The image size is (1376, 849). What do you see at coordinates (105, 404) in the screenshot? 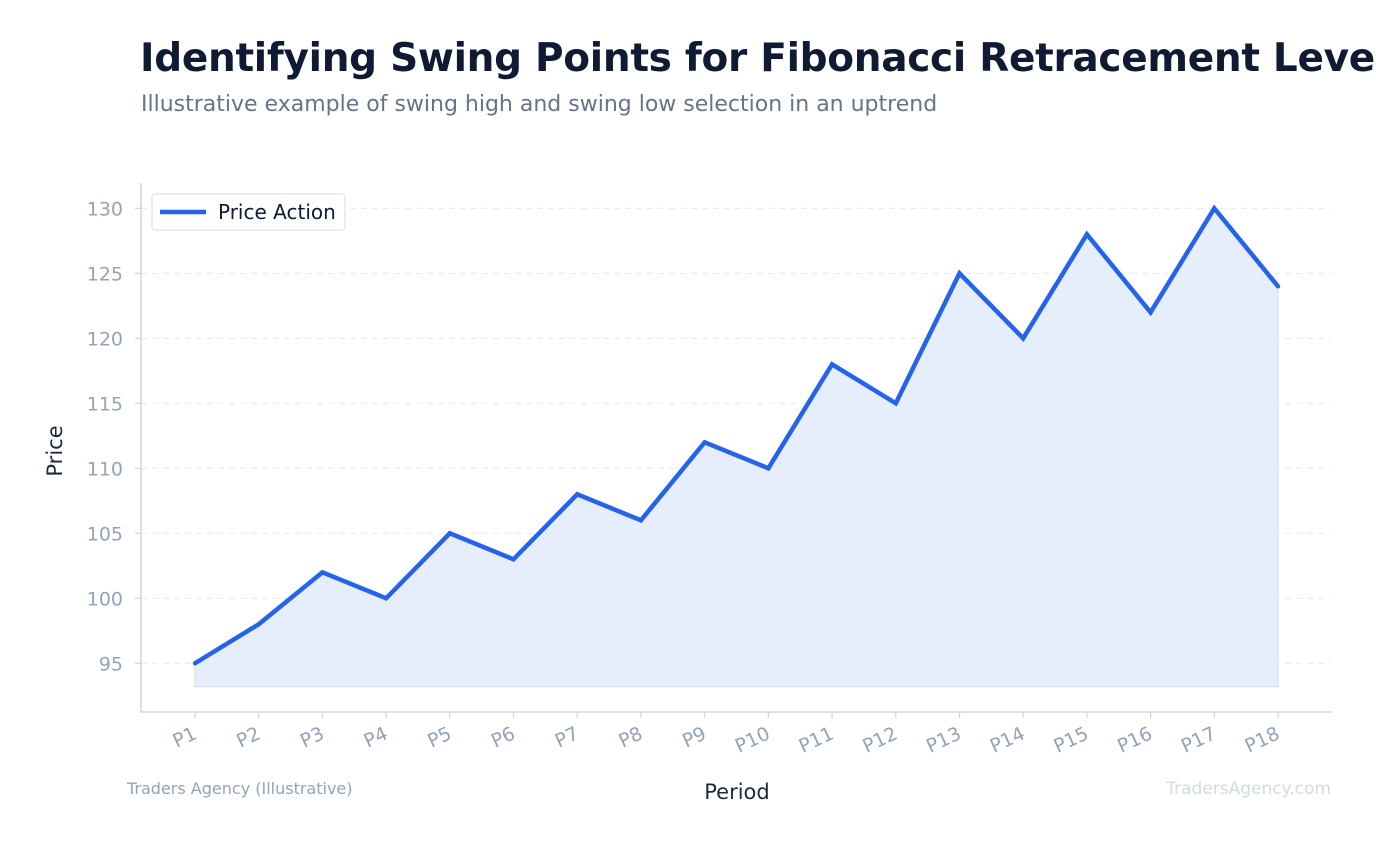
I see `y-tick-label-115: 115` at bounding box center [105, 404].